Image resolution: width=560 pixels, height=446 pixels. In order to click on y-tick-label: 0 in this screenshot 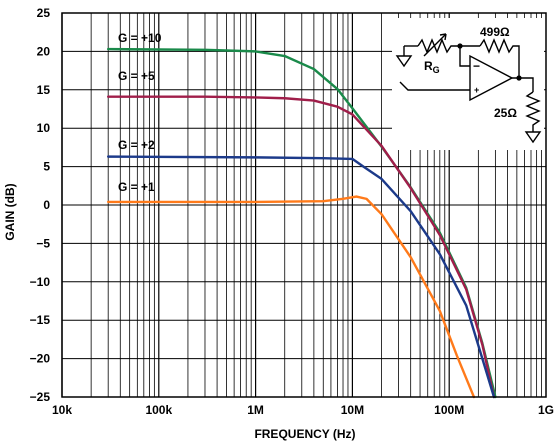, I will do `click(46, 205)`.